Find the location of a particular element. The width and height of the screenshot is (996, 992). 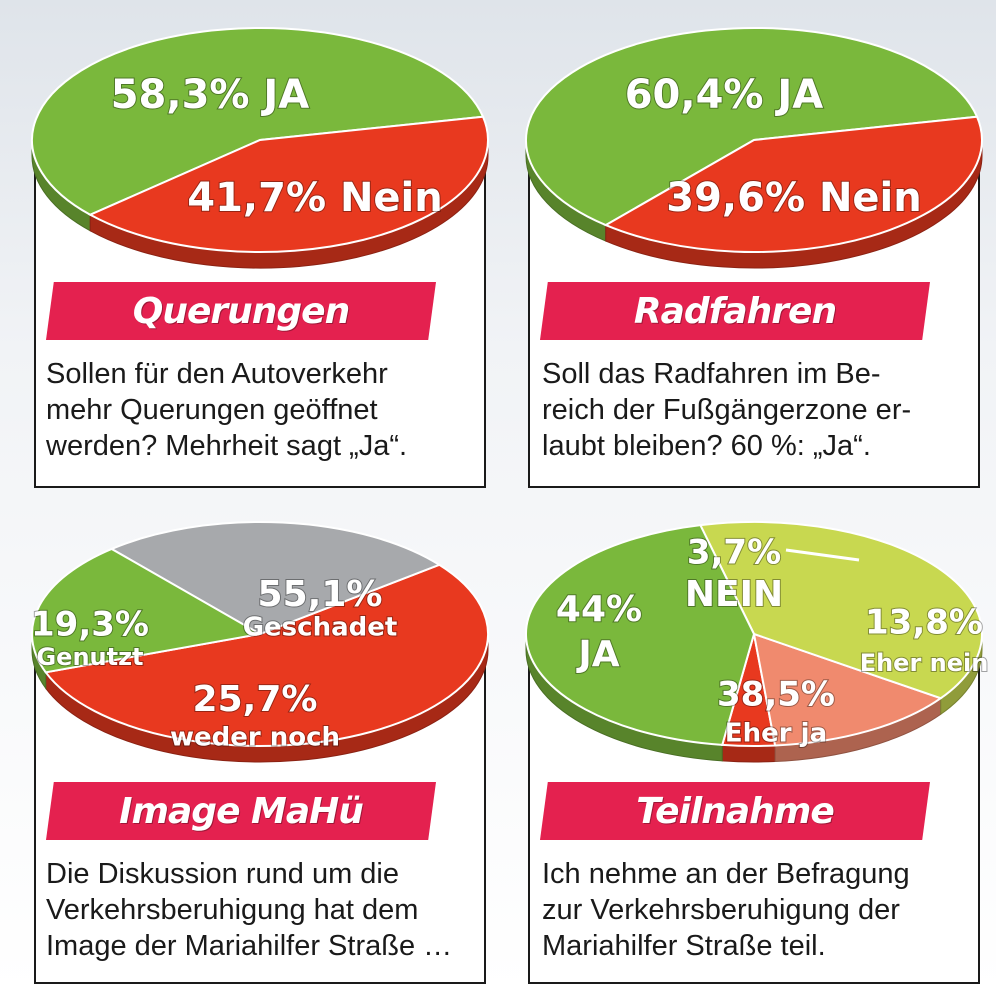

pie-slice-weder-noch is located at coordinates (275, 578).